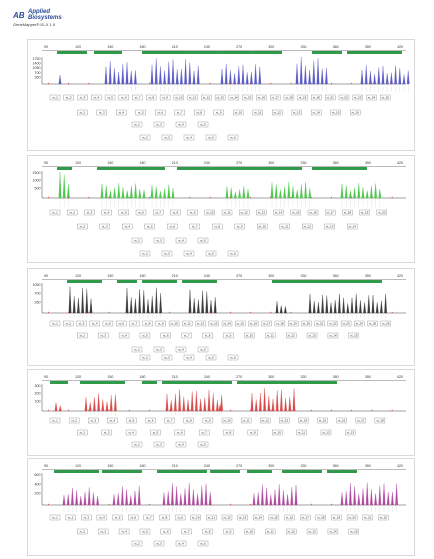 This screenshot has height=559, width=434. I want to click on allele-label-text: xt_25, so click(386, 98).